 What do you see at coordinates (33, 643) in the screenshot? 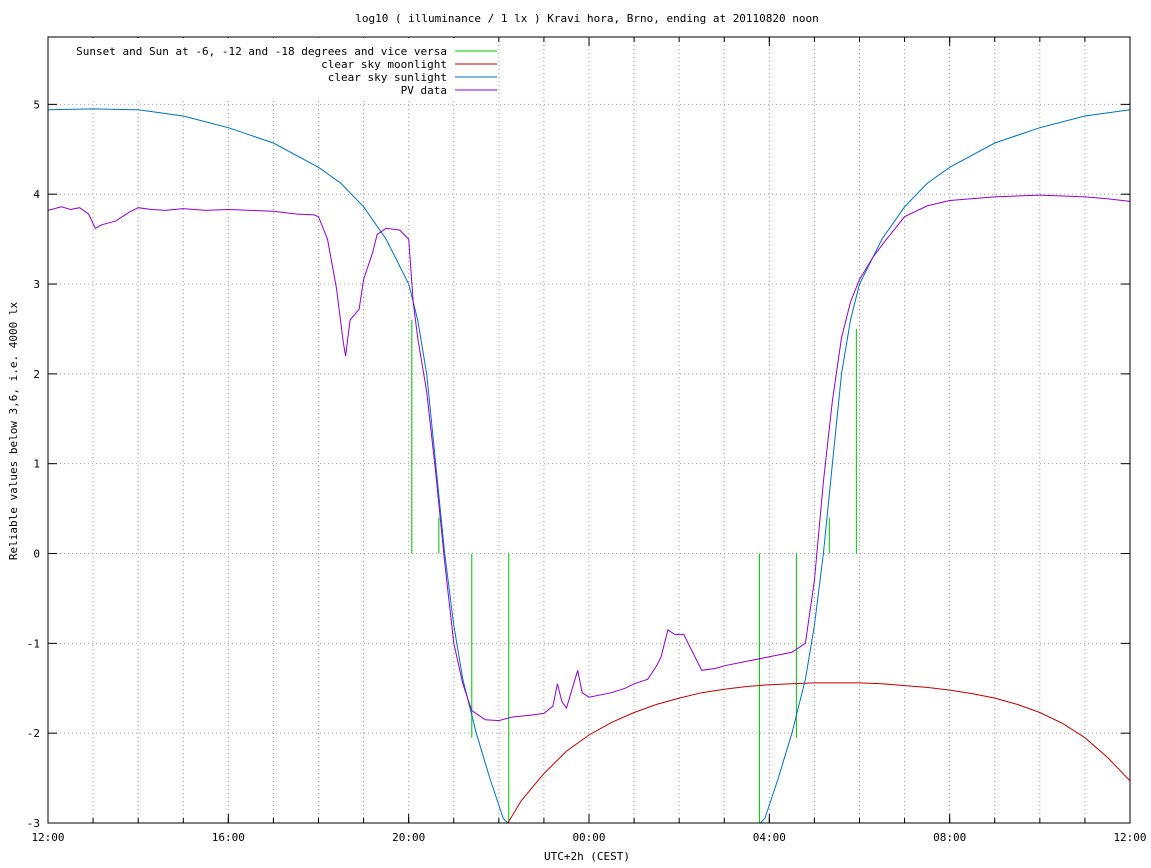
I see `y-tick-label: -1` at bounding box center [33, 643].